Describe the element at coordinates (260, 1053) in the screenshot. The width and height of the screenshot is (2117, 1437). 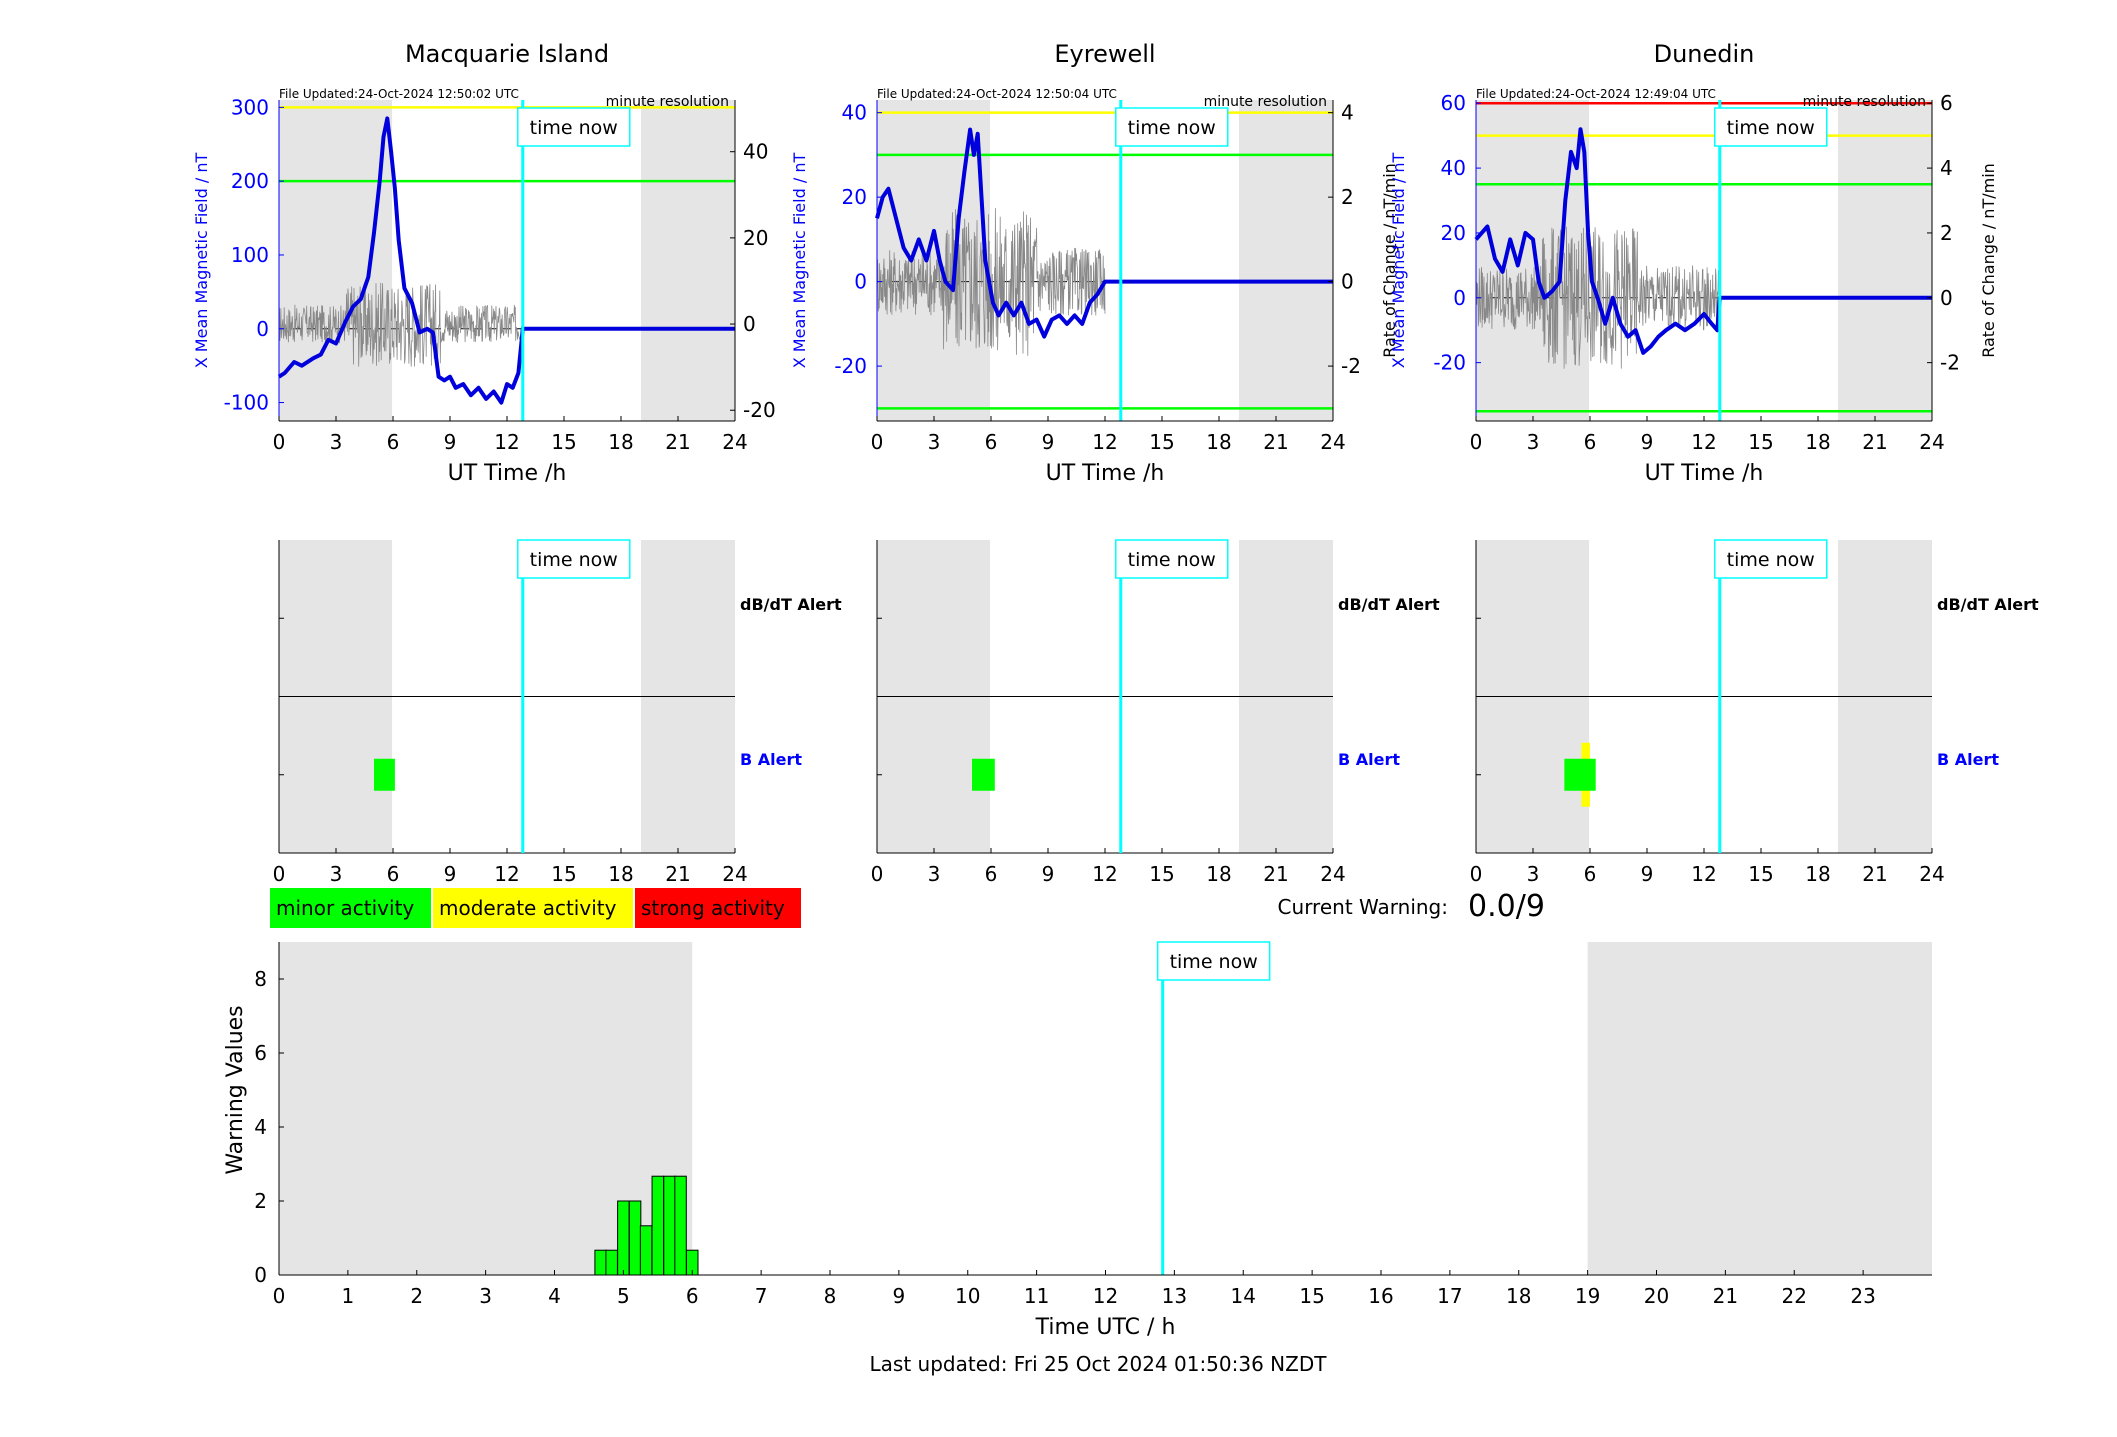
I see `y-tick-label: 6` at that location.